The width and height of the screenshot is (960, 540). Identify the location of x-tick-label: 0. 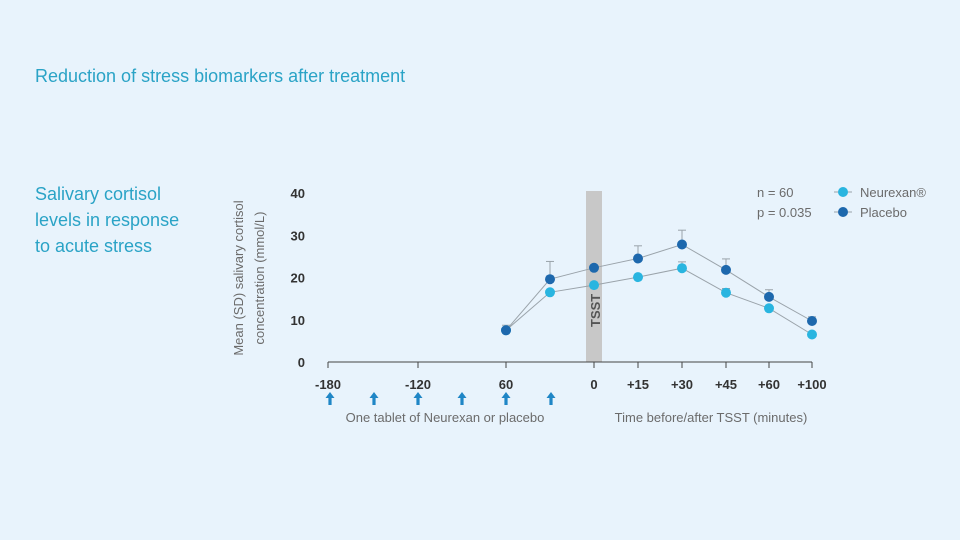
(593, 384).